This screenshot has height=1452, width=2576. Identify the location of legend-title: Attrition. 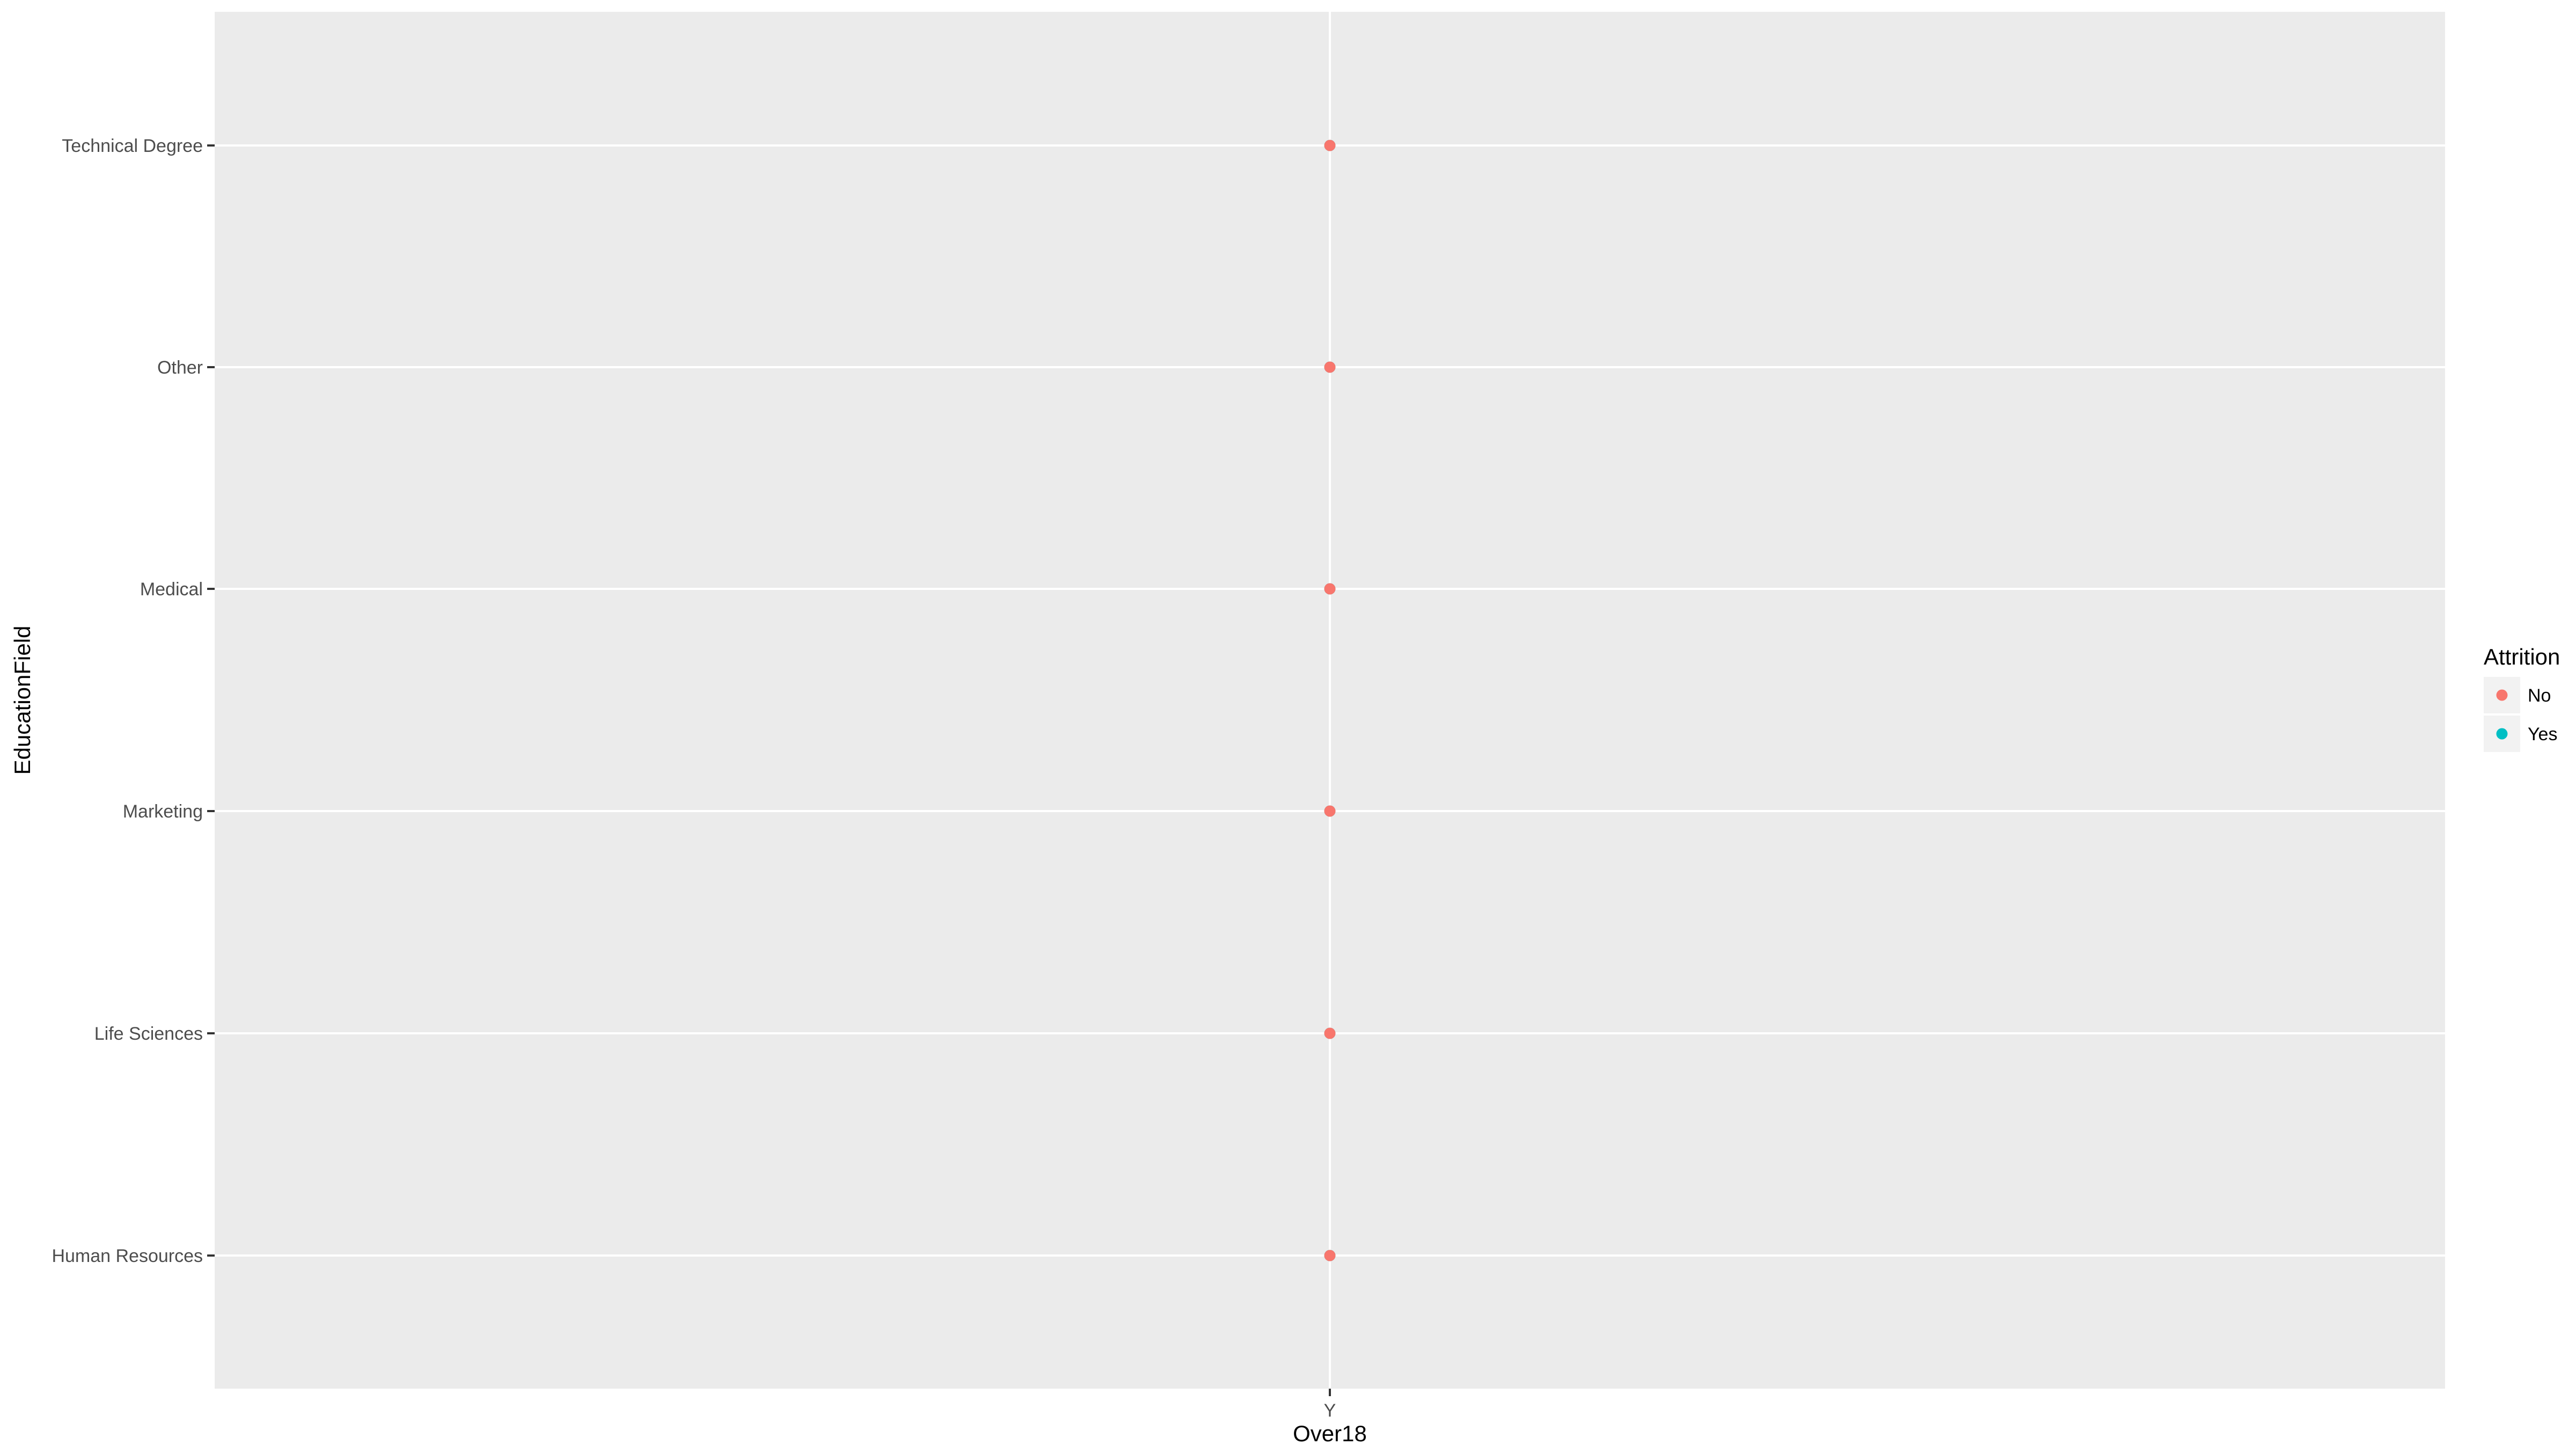
(2522, 656).